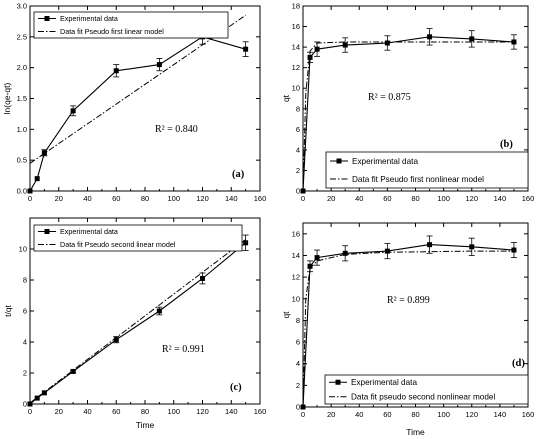  What do you see at coordinates (296, 67) in the screenshot?
I see `y-tick-label: 12` at bounding box center [296, 67].